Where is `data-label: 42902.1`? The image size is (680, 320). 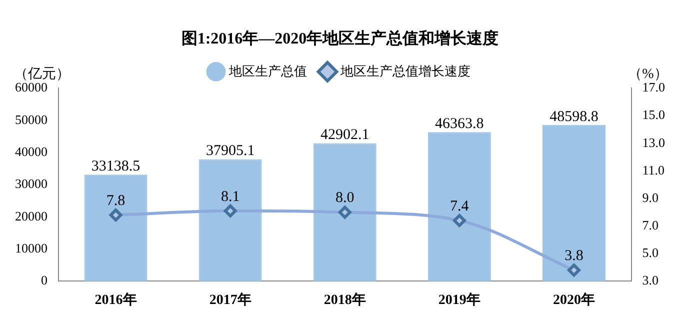
data-label: 42902.1 is located at coordinates (345, 135).